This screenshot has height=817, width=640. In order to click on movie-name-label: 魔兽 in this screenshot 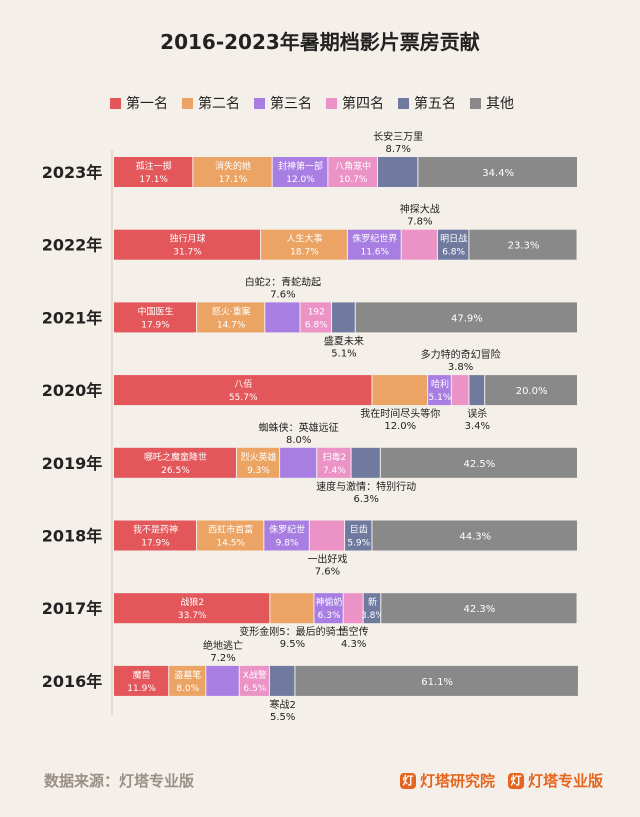, I will do `click(142, 675)`.